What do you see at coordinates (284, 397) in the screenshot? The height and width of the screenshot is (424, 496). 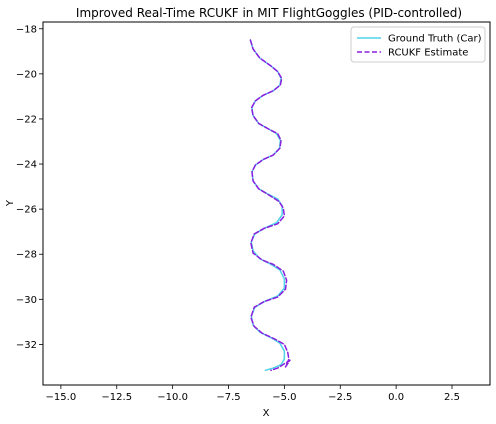 I see `x-tick-label: −5.0` at bounding box center [284, 397].